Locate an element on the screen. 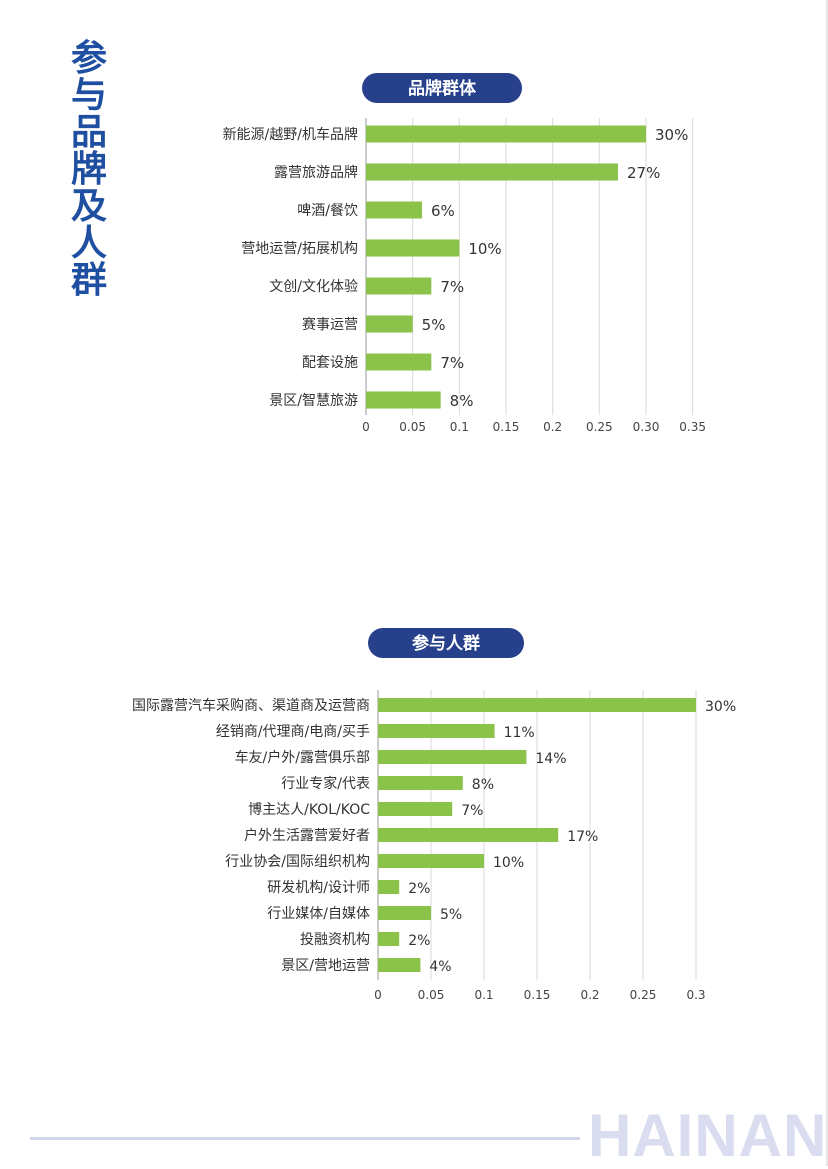 This screenshot has height=1169, width=828. data-label: 27% is located at coordinates (643, 173).